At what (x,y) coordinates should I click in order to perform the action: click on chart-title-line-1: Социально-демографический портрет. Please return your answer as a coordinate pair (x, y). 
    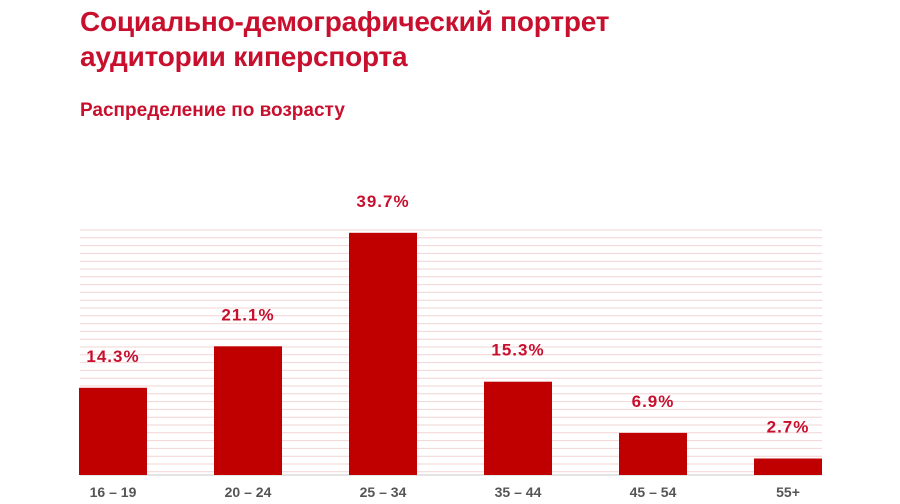
    Looking at the image, I should click on (345, 21).